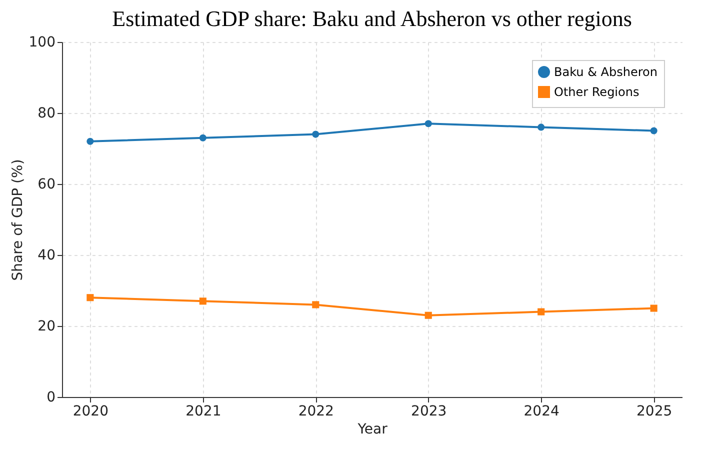 The height and width of the screenshot is (461, 721). I want to click on chart-title: Estimated GDP share: Baku and Absheron vs other regions, so click(372, 18).